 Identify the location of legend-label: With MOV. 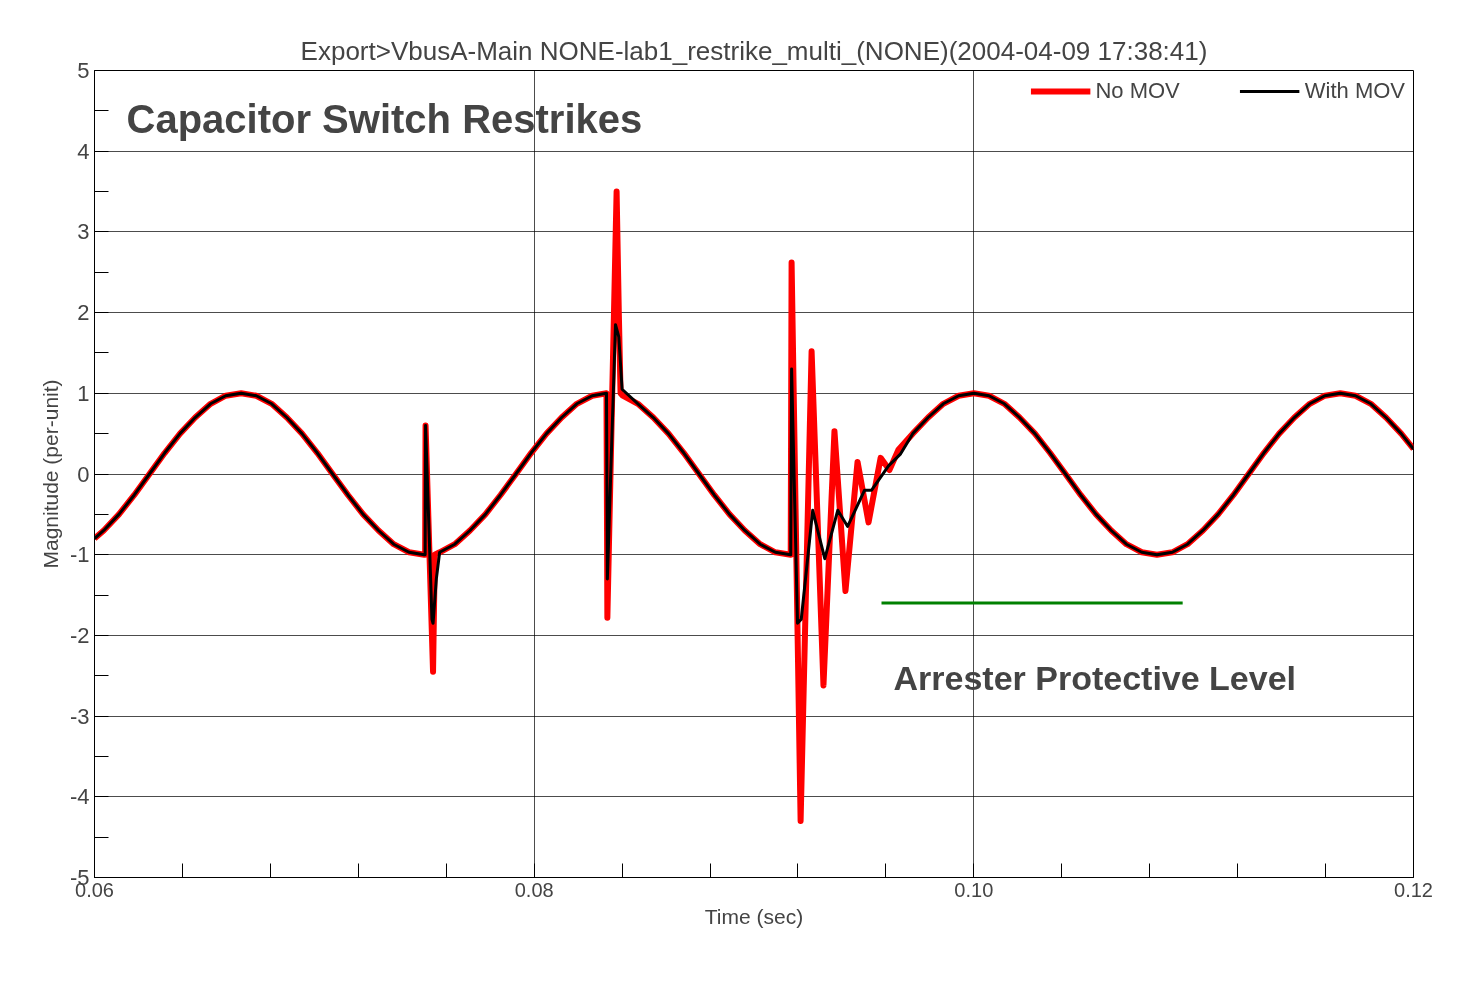
(1354, 91).